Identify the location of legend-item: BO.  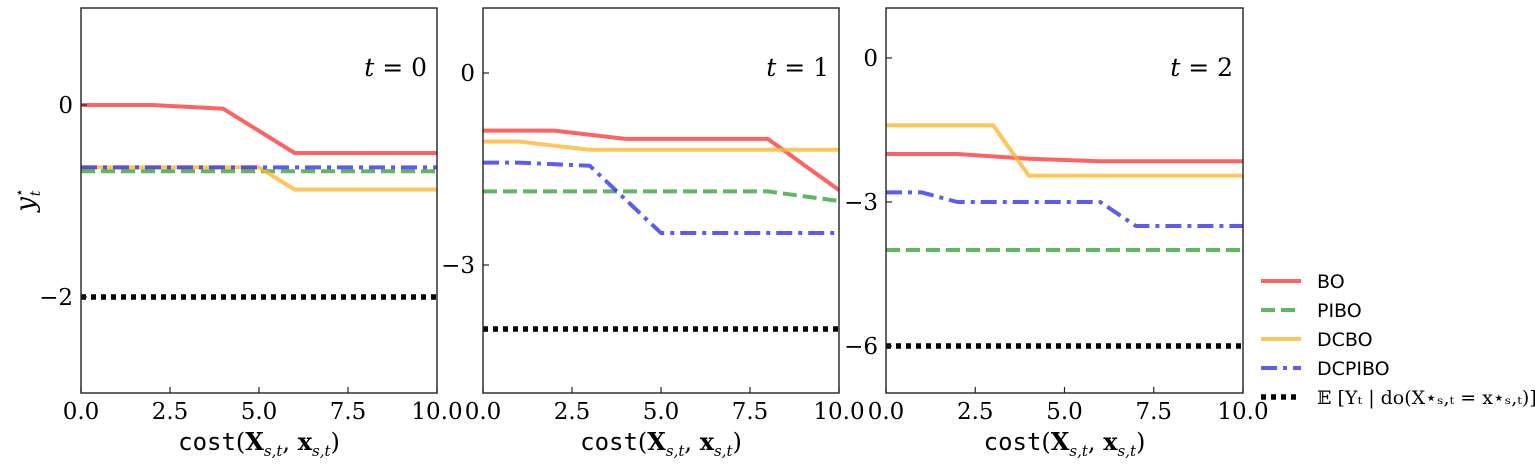
(1303, 282).